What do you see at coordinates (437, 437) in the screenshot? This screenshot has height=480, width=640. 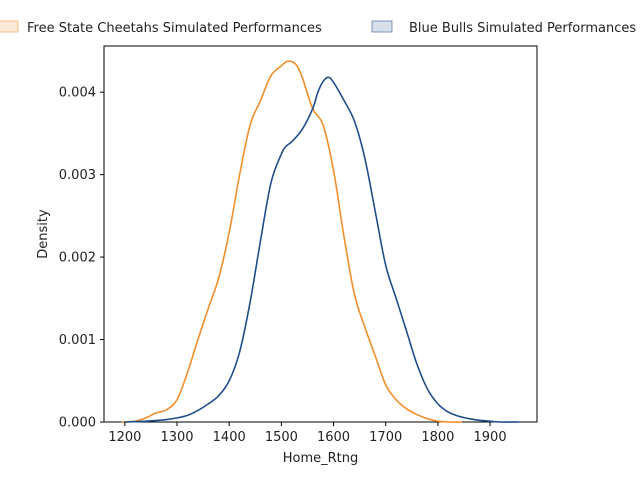 I see `x-tick-label: 1800` at bounding box center [437, 437].